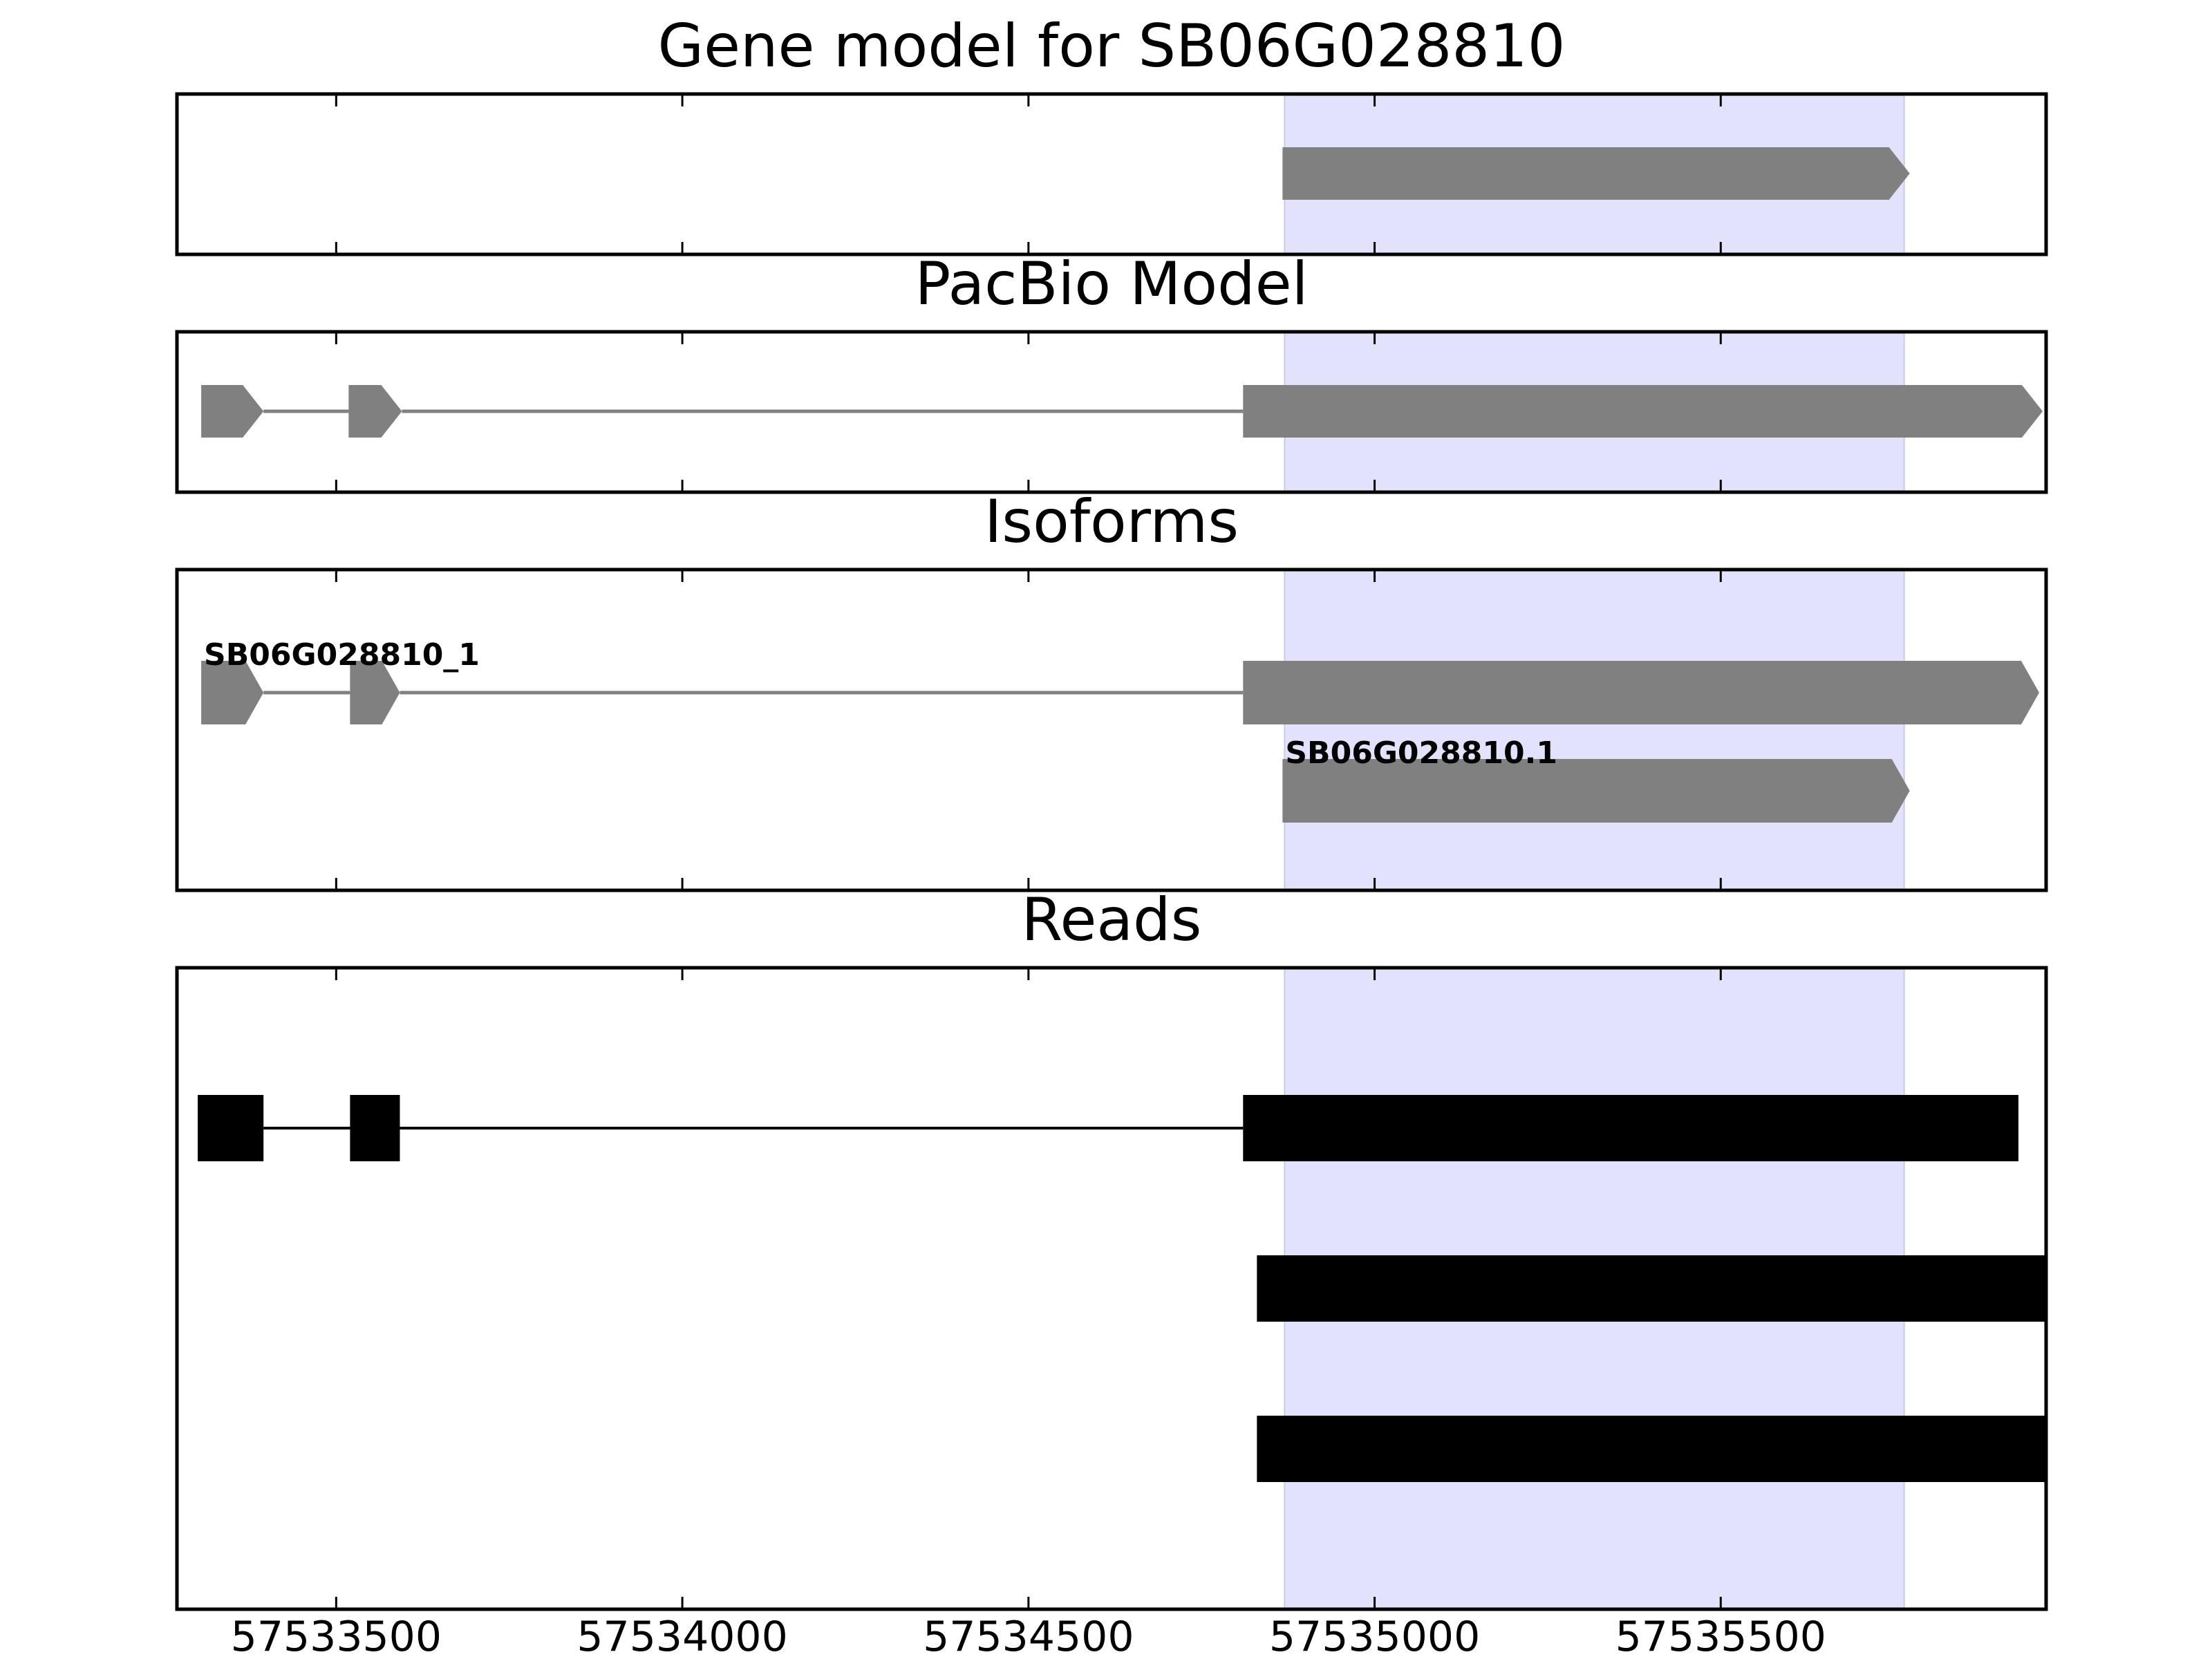 This screenshot has height=1659, width=2212. Describe the element at coordinates (1421, 753) in the screenshot. I see `isoform-label: SB06G028810.1` at that location.